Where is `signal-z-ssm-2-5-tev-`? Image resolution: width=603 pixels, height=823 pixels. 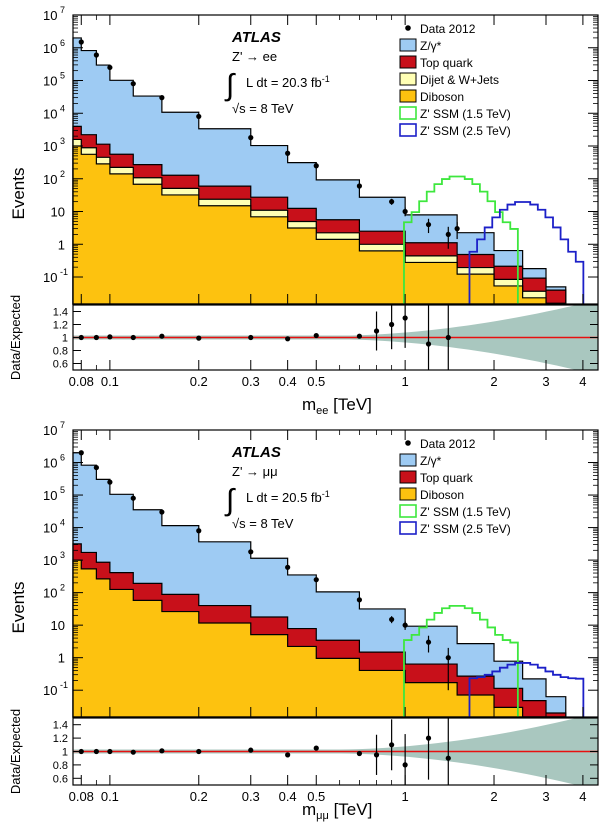 signal-z-ssm-2-5-tev- is located at coordinates (526, 689).